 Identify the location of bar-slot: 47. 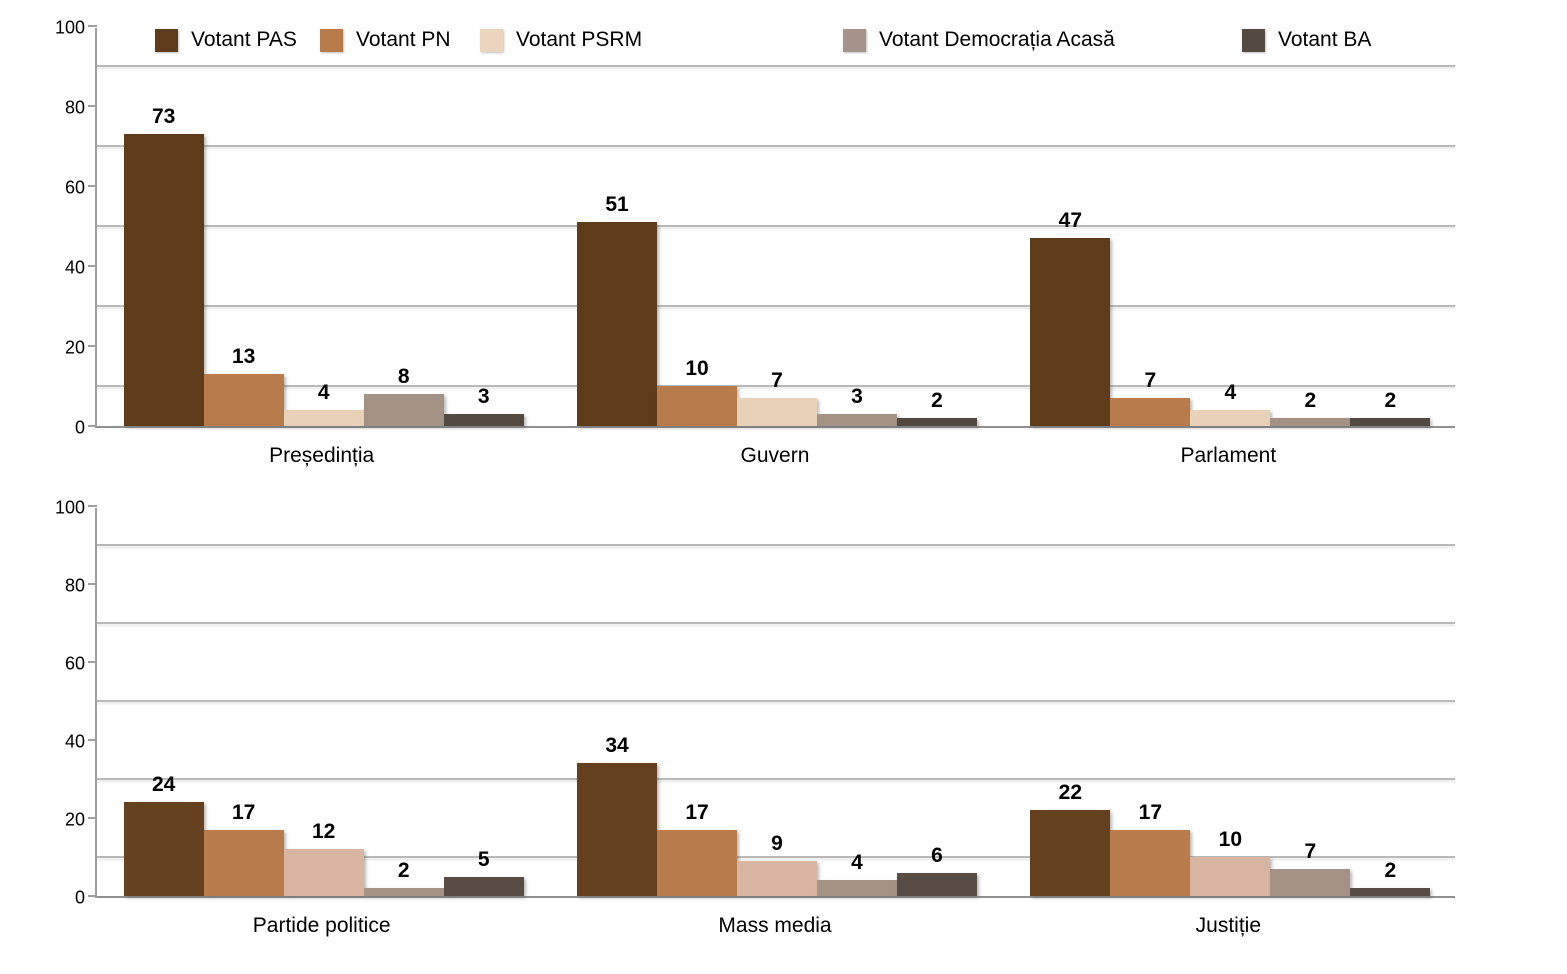
(1070, 317).